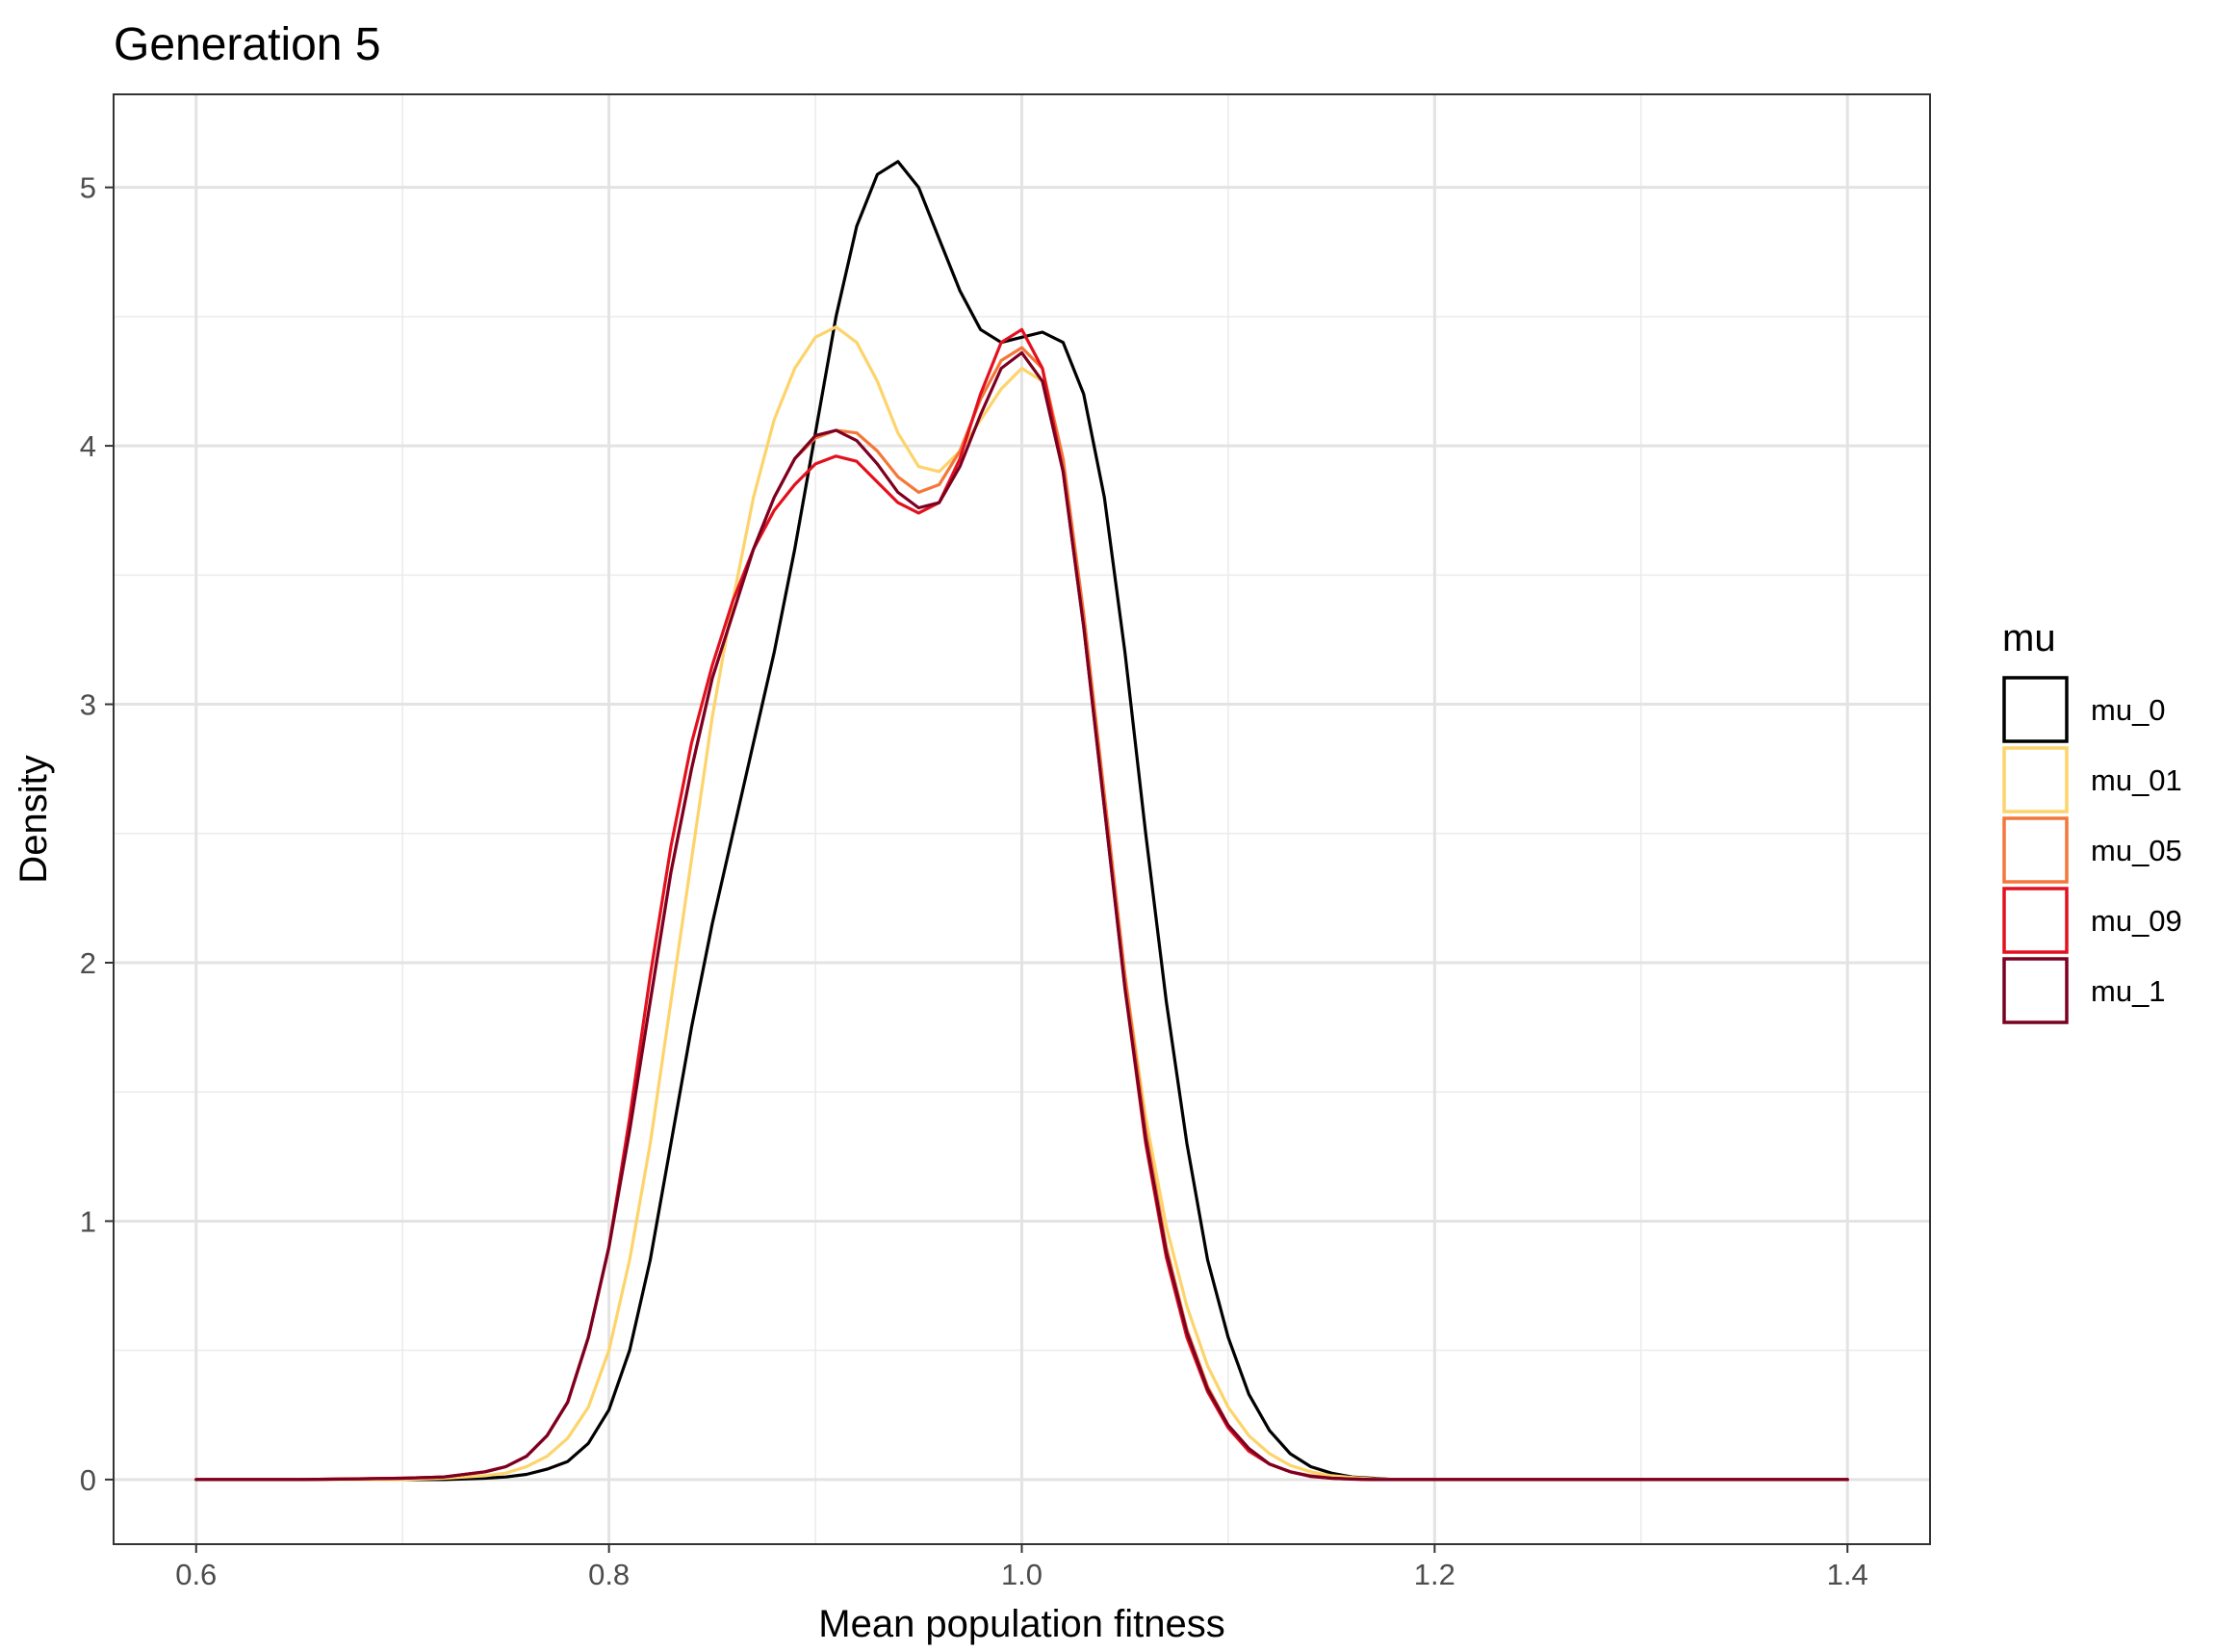 This screenshot has width=2214, height=1652. What do you see at coordinates (609, 1574) in the screenshot?
I see `x-tick-label: 0.8` at bounding box center [609, 1574].